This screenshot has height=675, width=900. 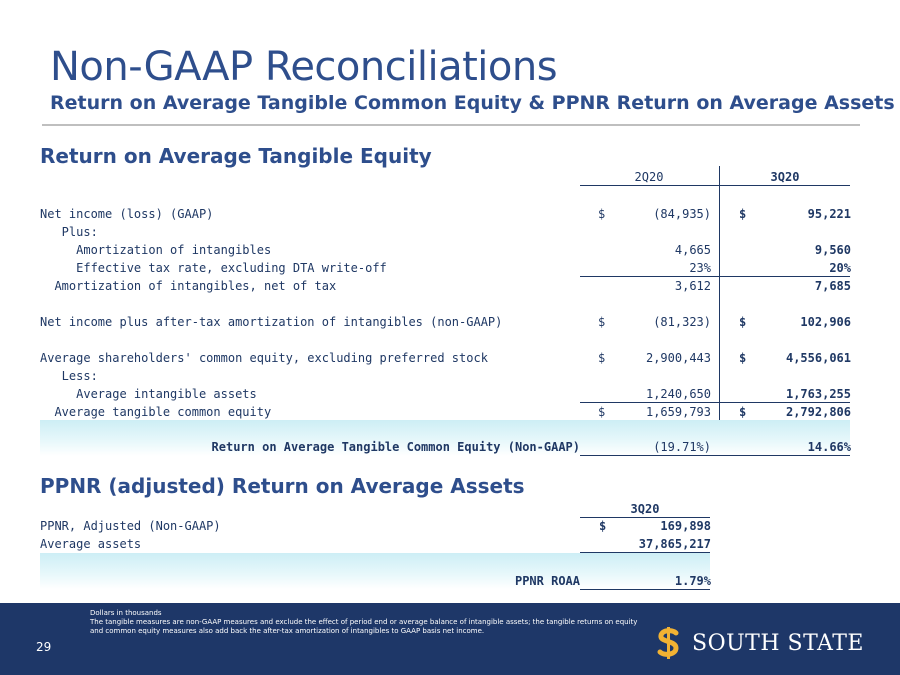 I want to click on value-3q20-avg-assets: 37,865,217, so click(x=674, y=544).